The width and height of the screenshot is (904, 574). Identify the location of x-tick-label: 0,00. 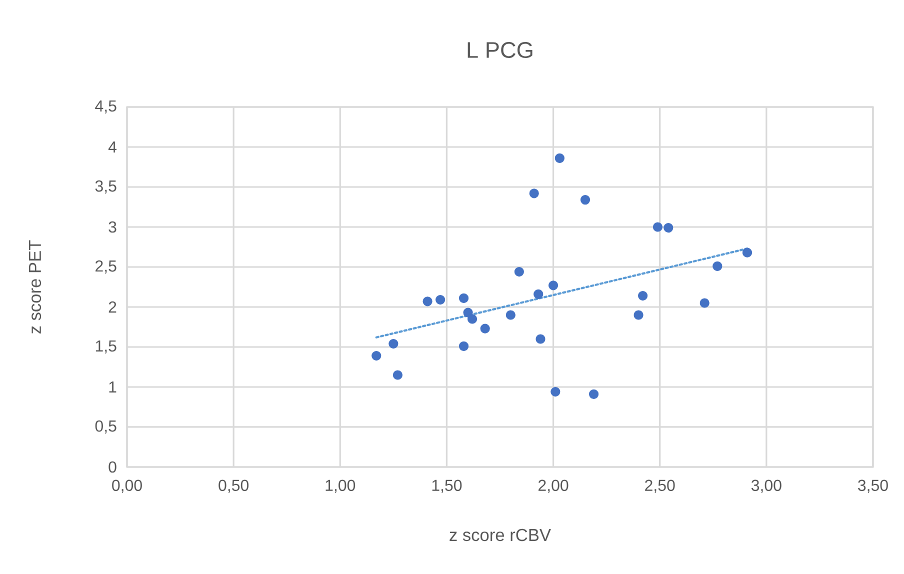
(127, 486).